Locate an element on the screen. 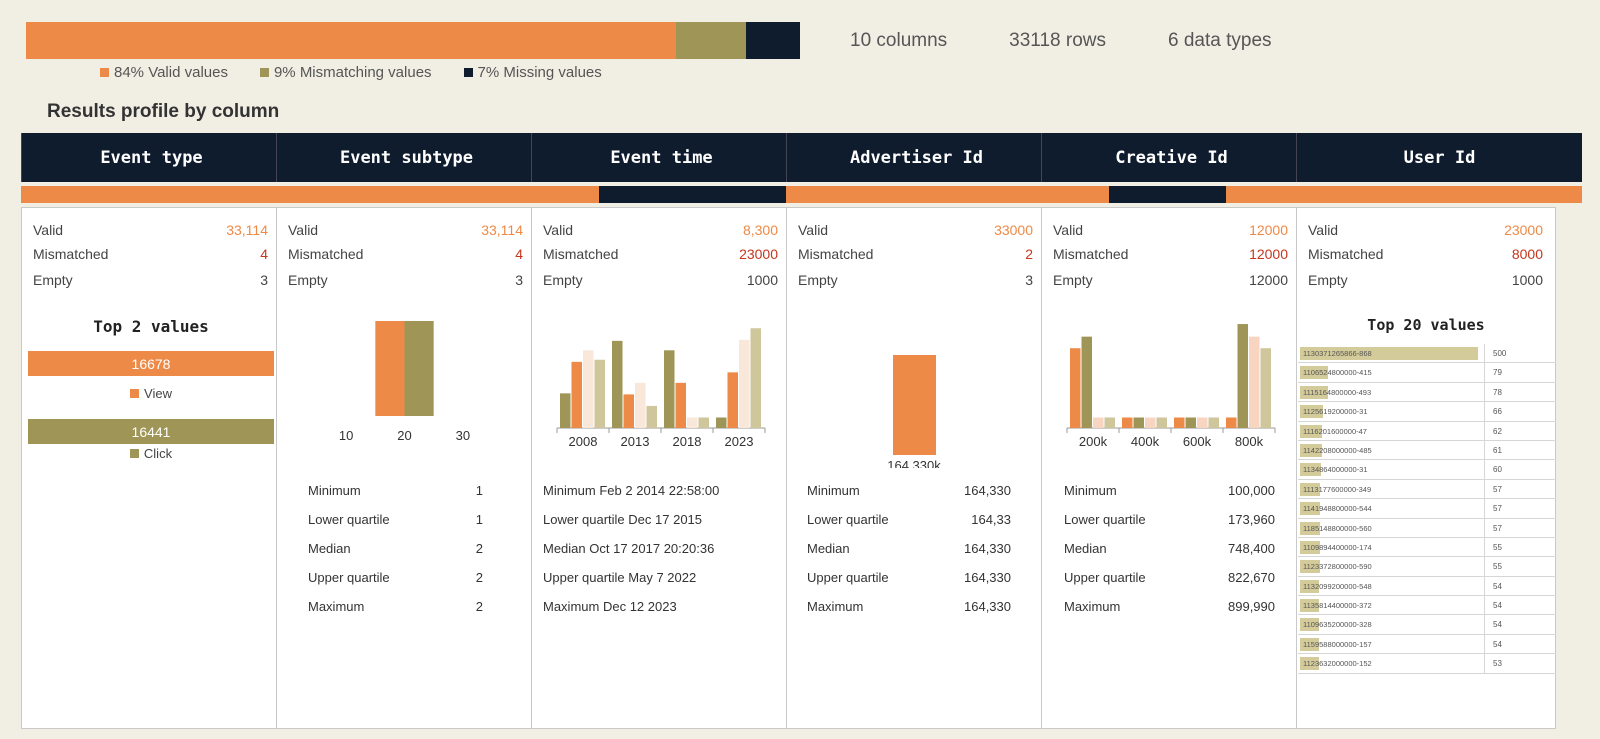 This screenshot has width=1600, height=739. x-tick-label: 200k is located at coordinates (1093, 441).